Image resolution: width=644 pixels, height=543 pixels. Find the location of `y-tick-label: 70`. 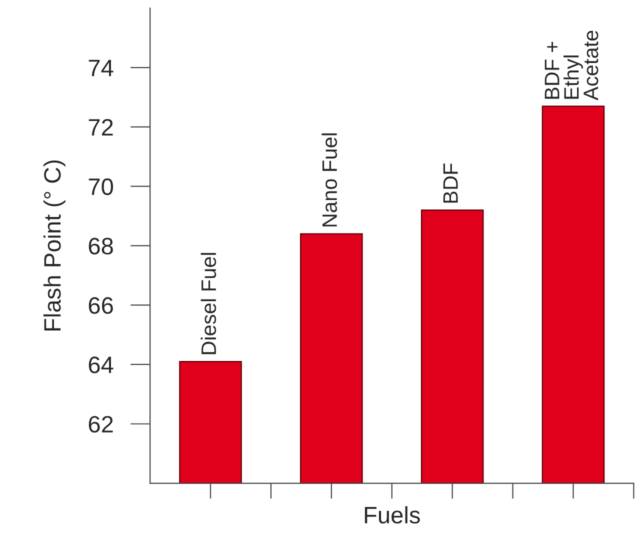

y-tick-label: 70 is located at coordinates (101, 187).